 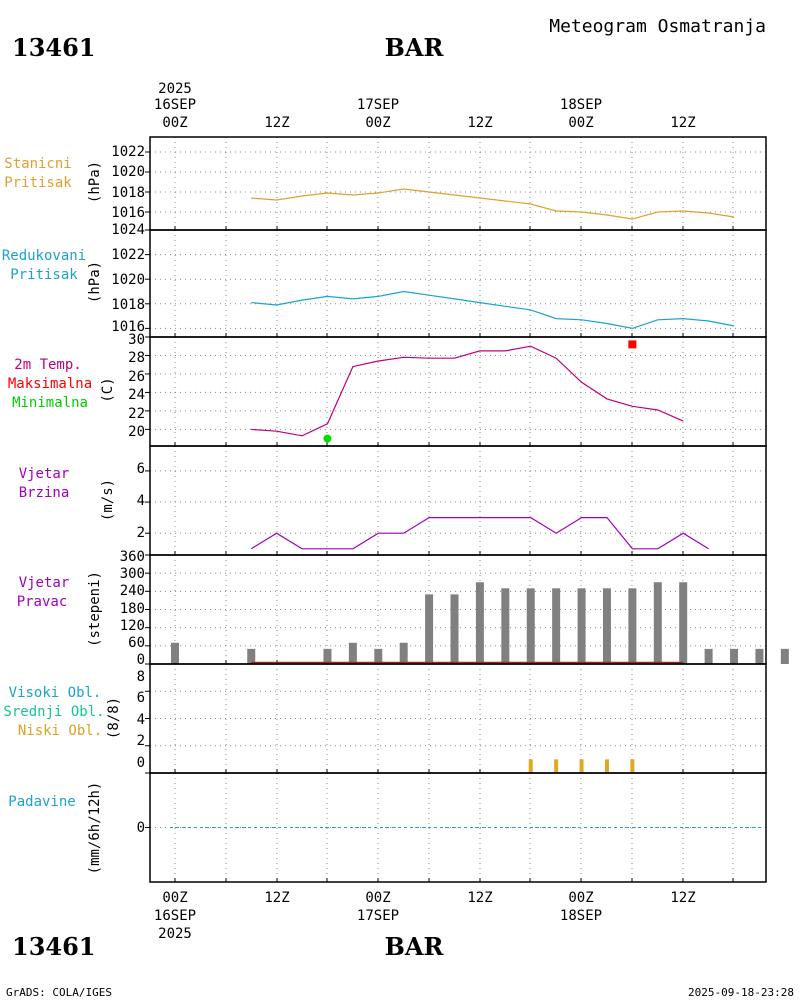 What do you see at coordinates (136, 358) in the screenshot?
I see `ytick-t-28: 28` at bounding box center [136, 358].